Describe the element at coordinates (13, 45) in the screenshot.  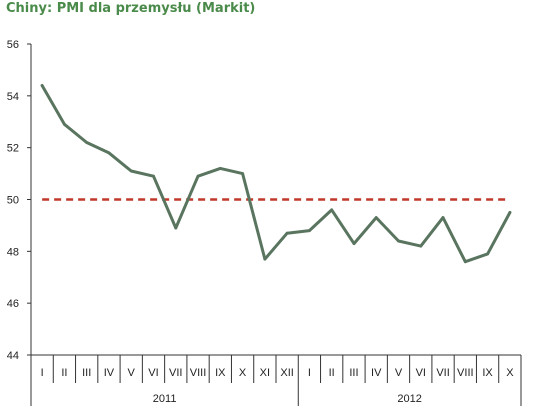
I see `y-tick-label: 56` at that location.